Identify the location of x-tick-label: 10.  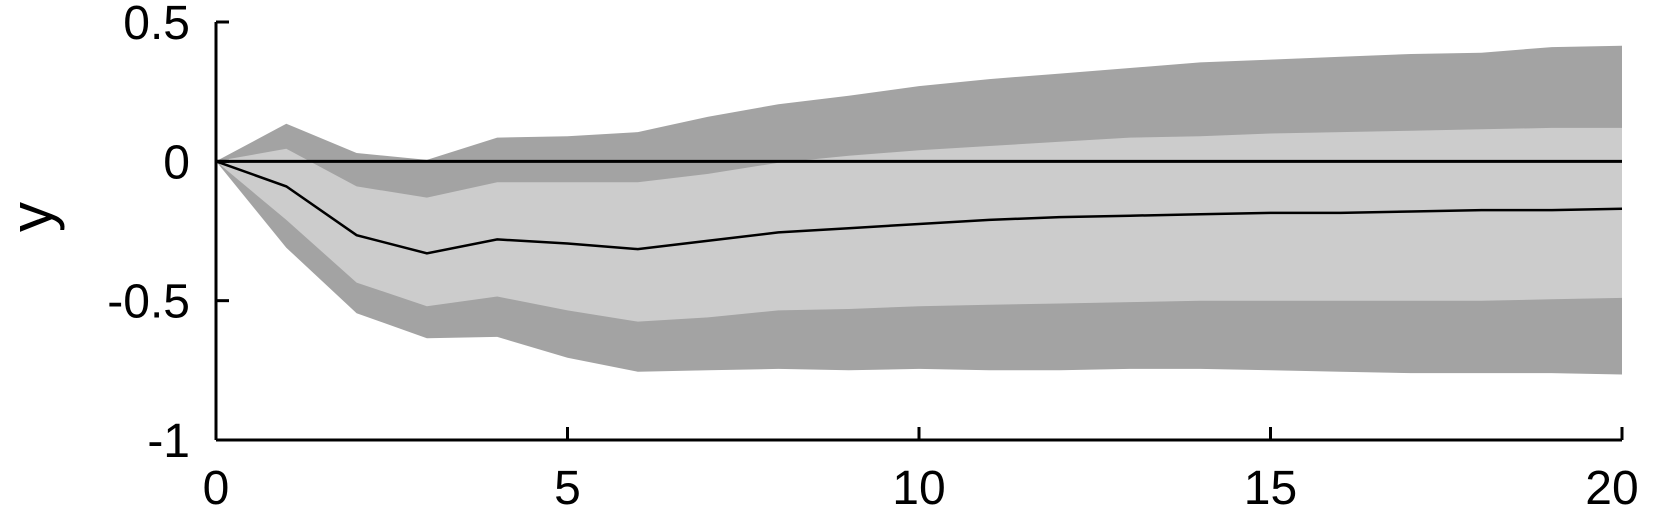
(918, 488).